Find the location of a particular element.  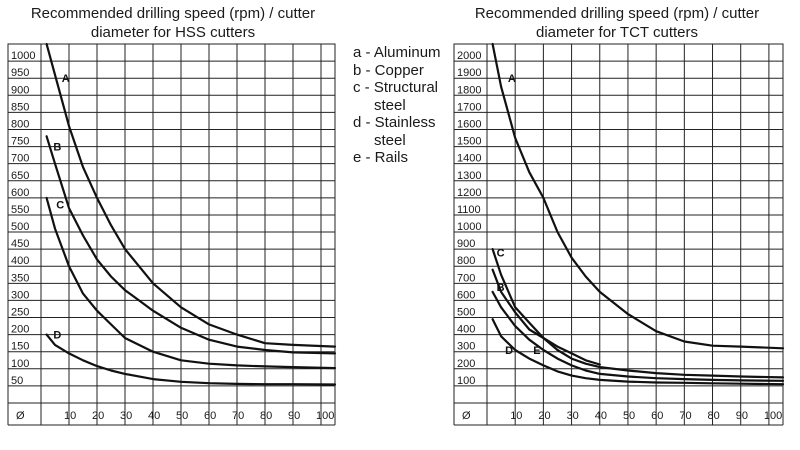

curve-e is located at coordinates (638, 336).